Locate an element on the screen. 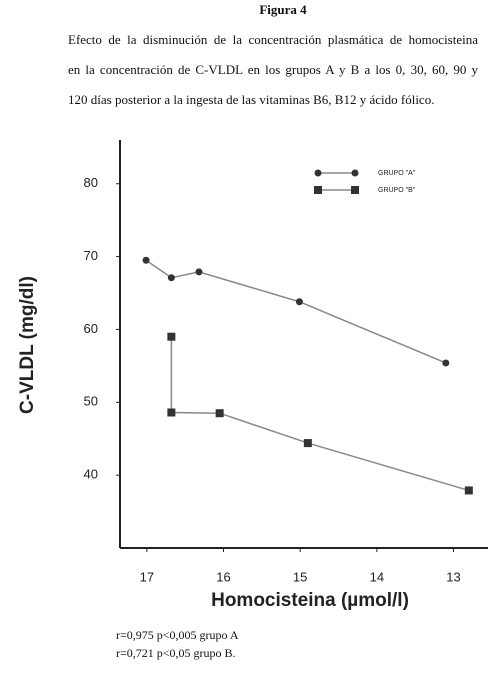  legend-label: GRUPO "B" is located at coordinates (397, 190).